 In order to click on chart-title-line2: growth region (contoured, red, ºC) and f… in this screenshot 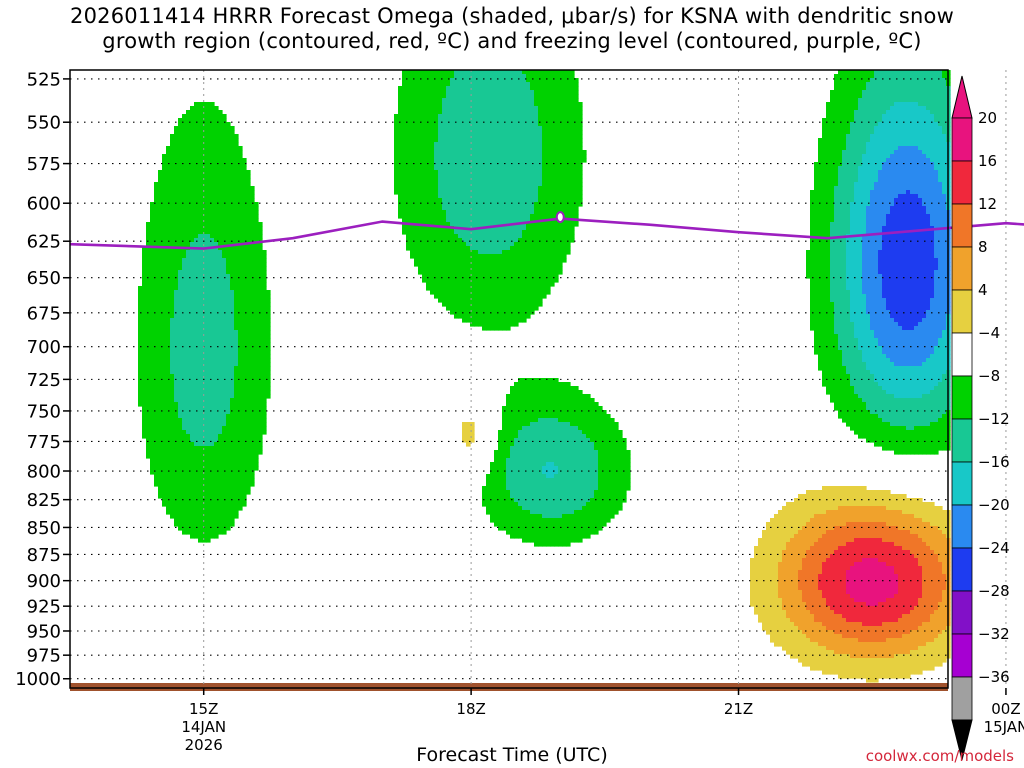, I will do `click(512, 41)`.